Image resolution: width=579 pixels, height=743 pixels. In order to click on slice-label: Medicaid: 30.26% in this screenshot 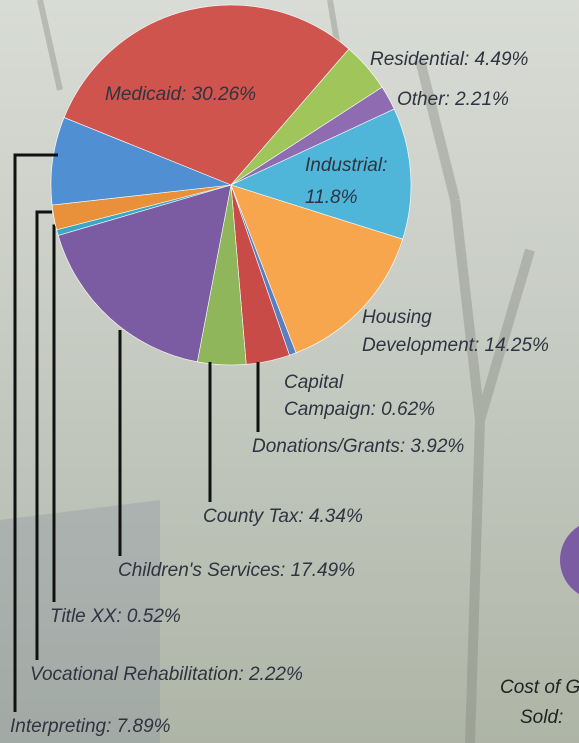, I will do `click(180, 94)`.